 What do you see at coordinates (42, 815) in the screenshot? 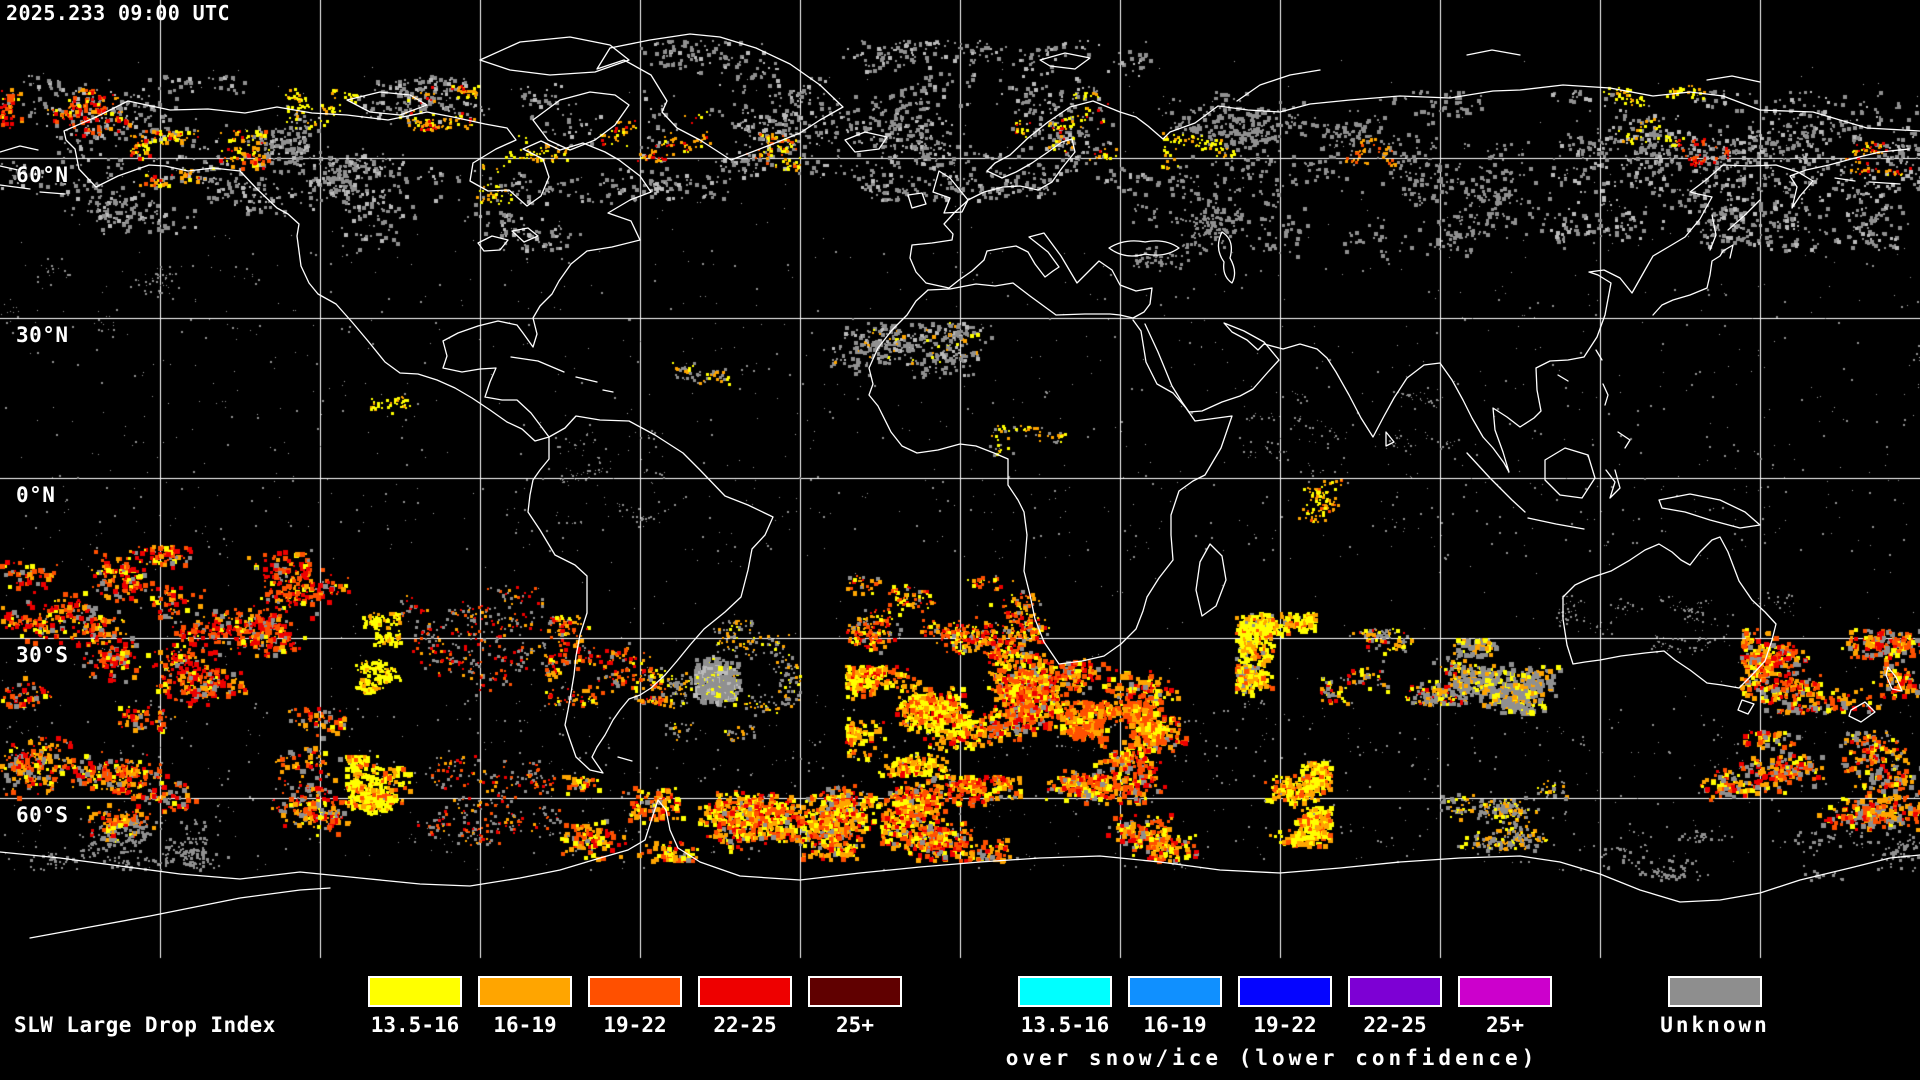
I see `latitude-label: 60°S` at bounding box center [42, 815].